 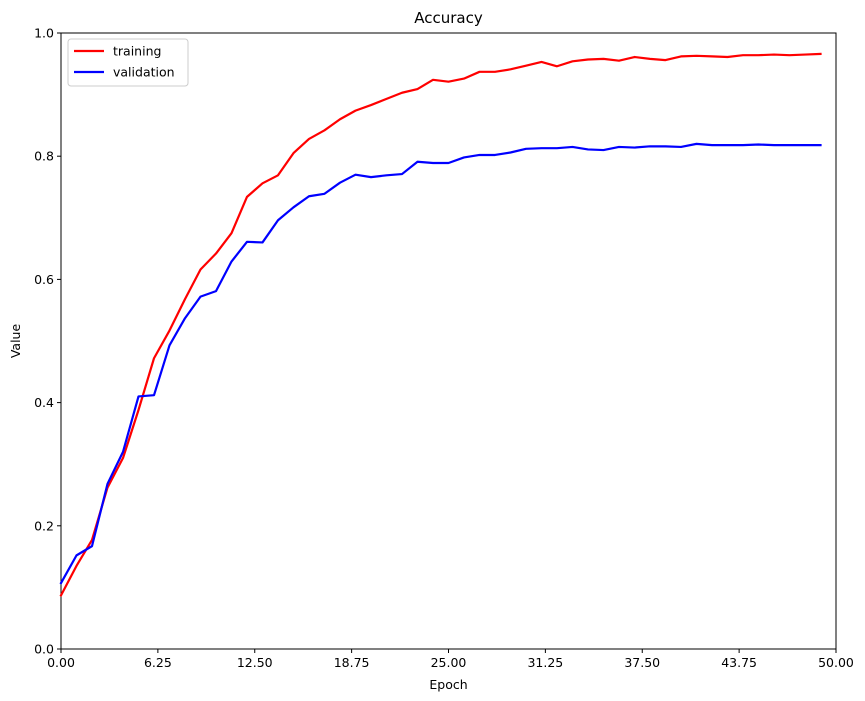 What do you see at coordinates (61, 662) in the screenshot?
I see `x-tick-label: 0.00` at bounding box center [61, 662].